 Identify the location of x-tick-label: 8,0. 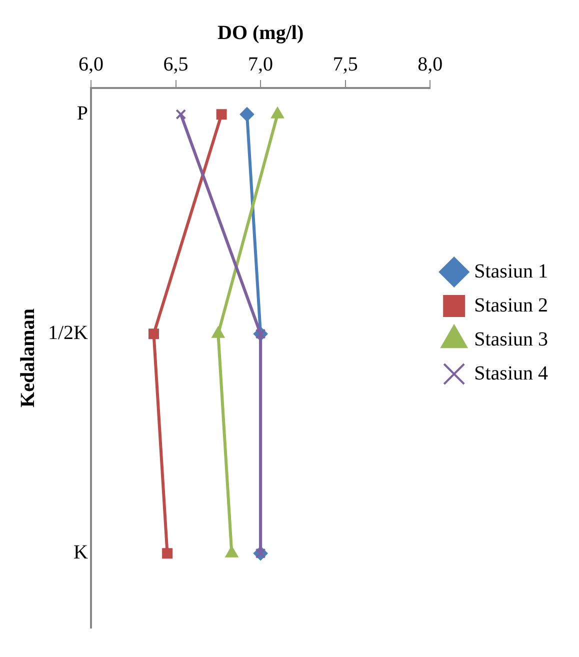
(430, 64).